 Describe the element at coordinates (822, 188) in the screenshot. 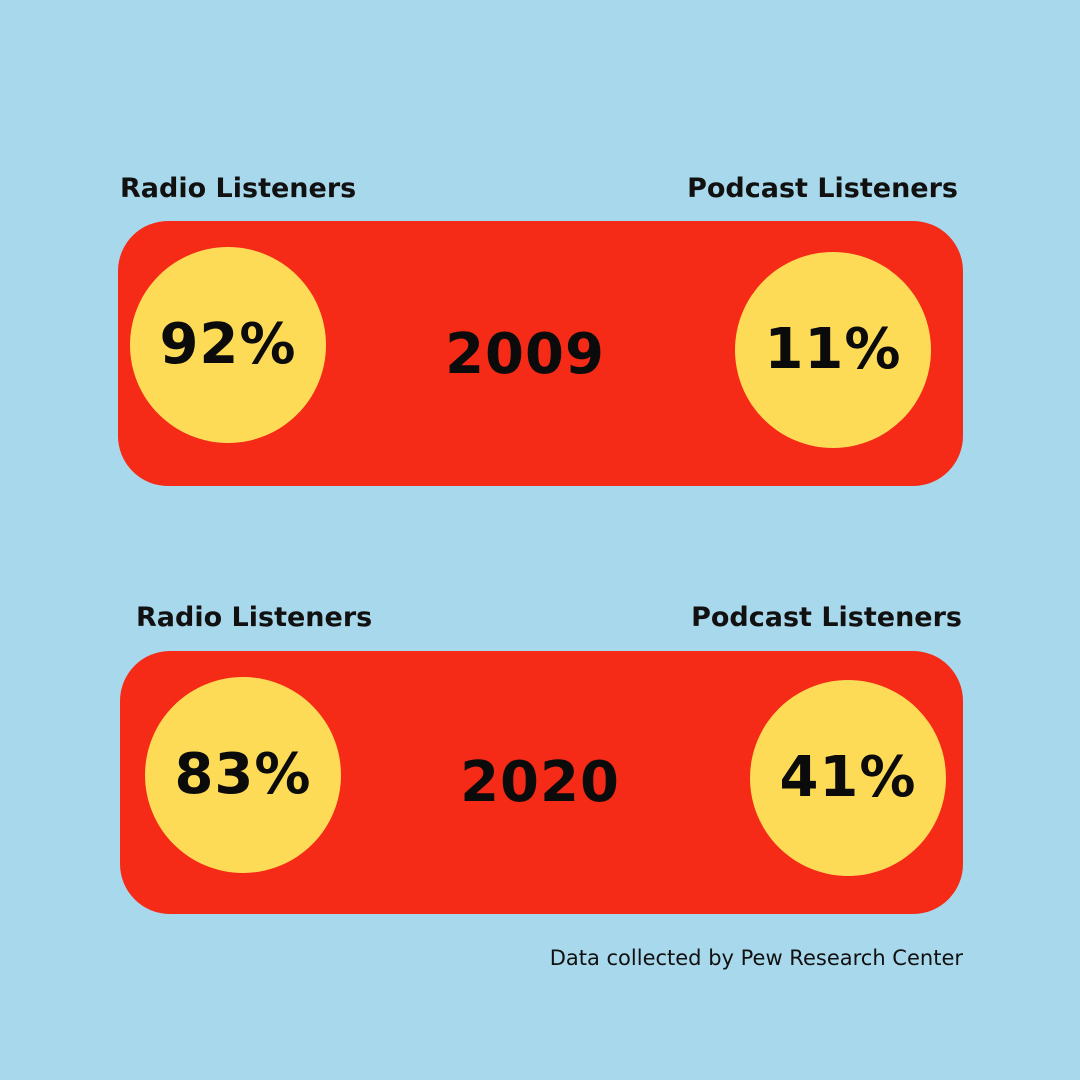

I see `podcast-listeners-label-2009: Podcast Listeners` at that location.